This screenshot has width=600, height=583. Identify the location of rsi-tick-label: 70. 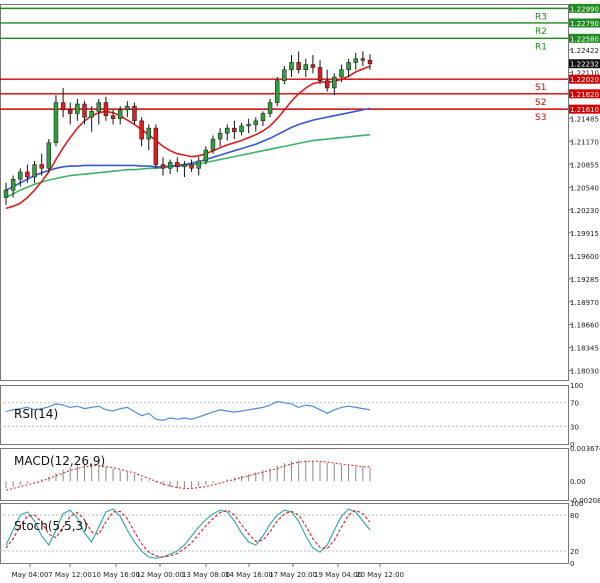
(574, 404).